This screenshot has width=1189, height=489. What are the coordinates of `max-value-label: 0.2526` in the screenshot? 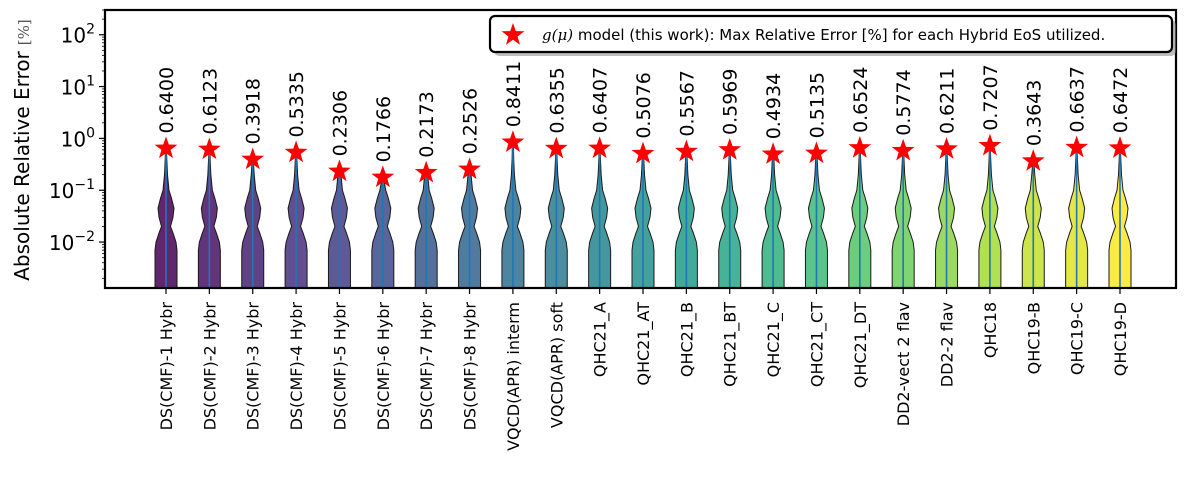 It's located at (471, 121).